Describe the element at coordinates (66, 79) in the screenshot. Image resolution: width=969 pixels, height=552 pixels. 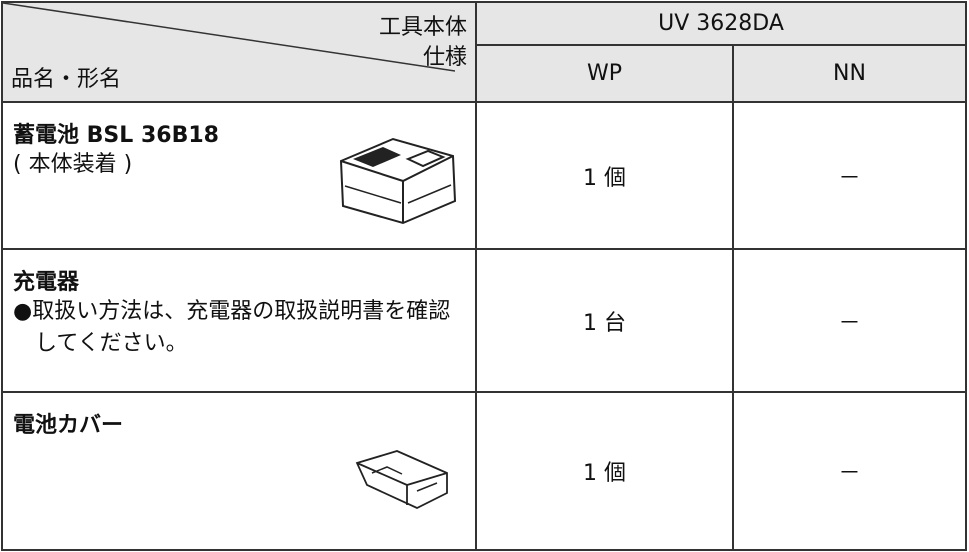
I see `item-label: 品名・形名` at that location.